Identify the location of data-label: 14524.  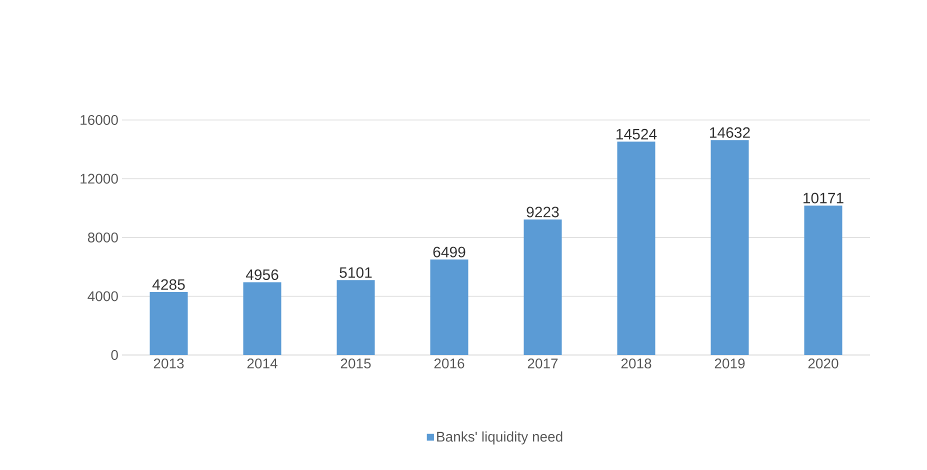
(636, 134).